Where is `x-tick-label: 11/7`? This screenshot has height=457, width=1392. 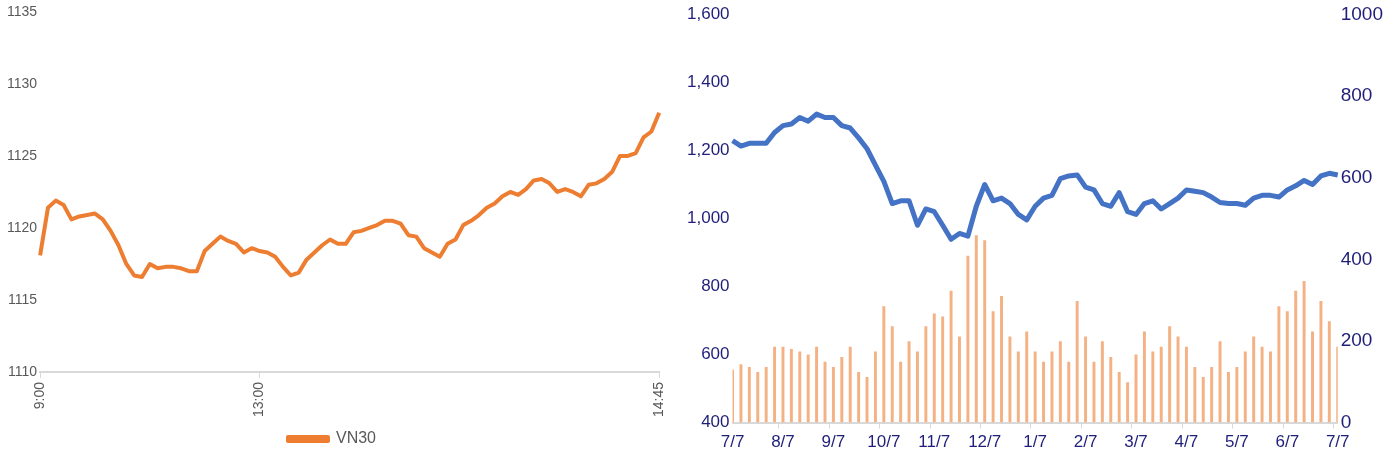
x-tick-label: 11/7 is located at coordinates (934, 442).